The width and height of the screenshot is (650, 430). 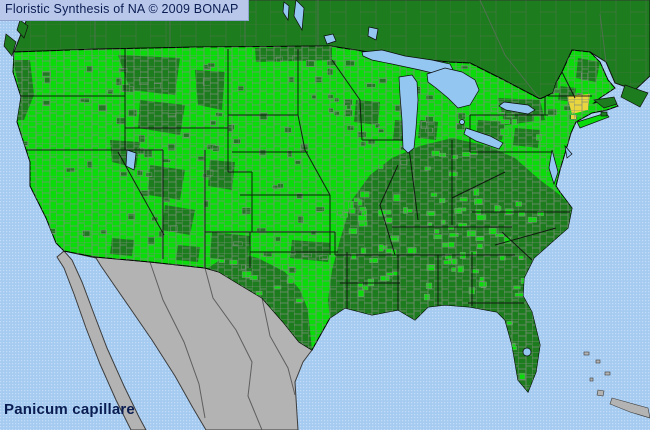 I want to click on baja-peninsula, so click(x=101, y=340).